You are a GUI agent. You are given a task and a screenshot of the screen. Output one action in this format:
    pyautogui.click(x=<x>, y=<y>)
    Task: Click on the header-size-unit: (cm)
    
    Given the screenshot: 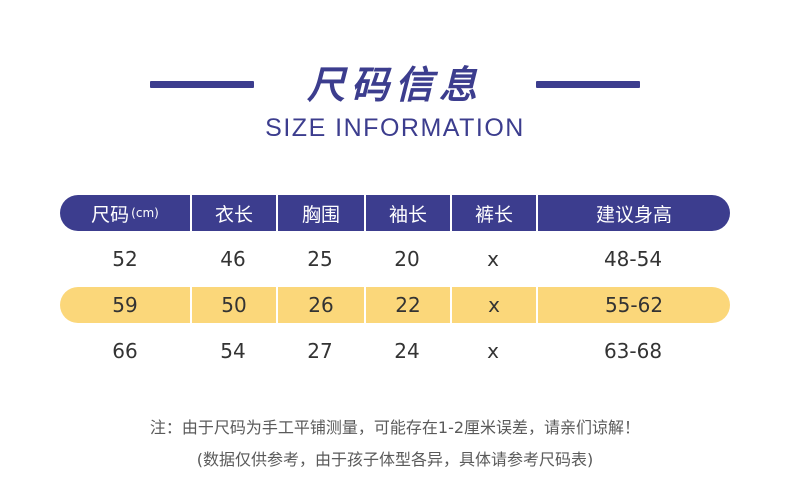 What is the action you would take?
    pyautogui.click(x=145, y=213)
    